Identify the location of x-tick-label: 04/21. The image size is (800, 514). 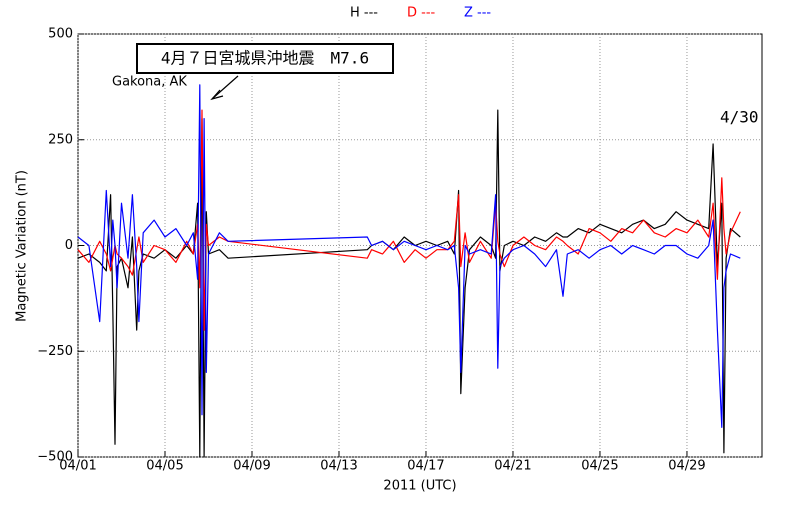
(512, 466).